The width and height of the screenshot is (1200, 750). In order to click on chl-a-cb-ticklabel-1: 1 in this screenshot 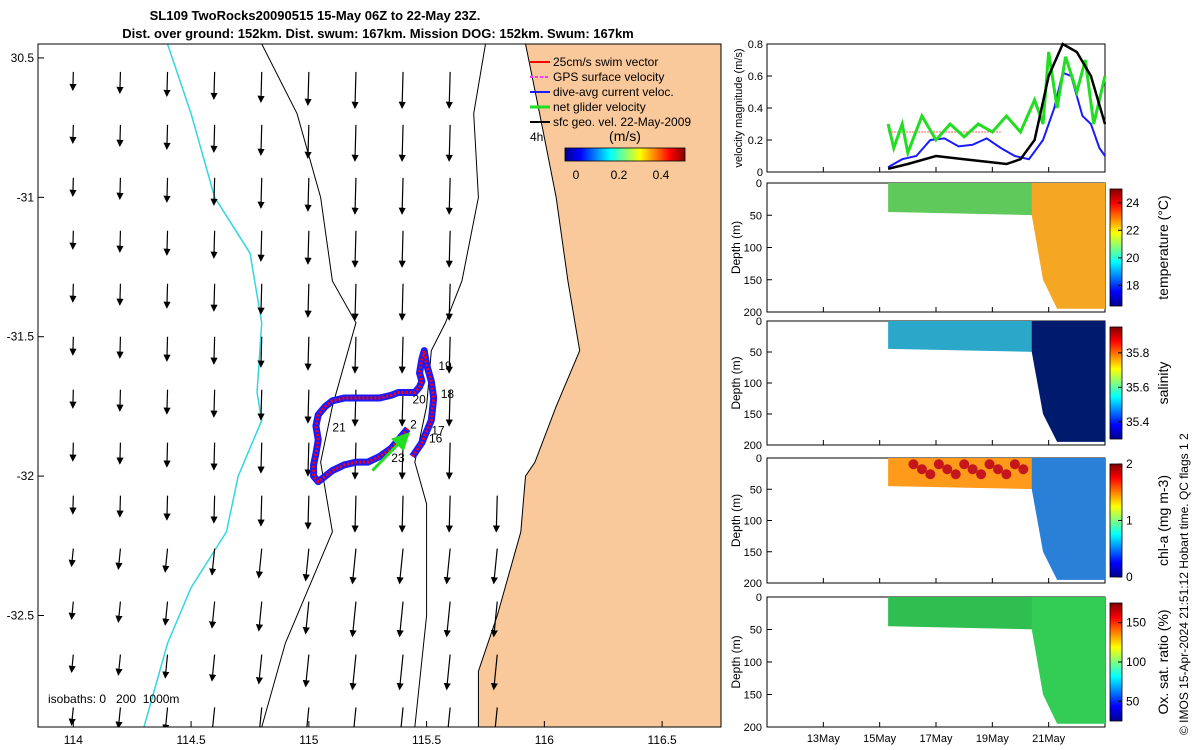, I will do `click(1129, 521)`.